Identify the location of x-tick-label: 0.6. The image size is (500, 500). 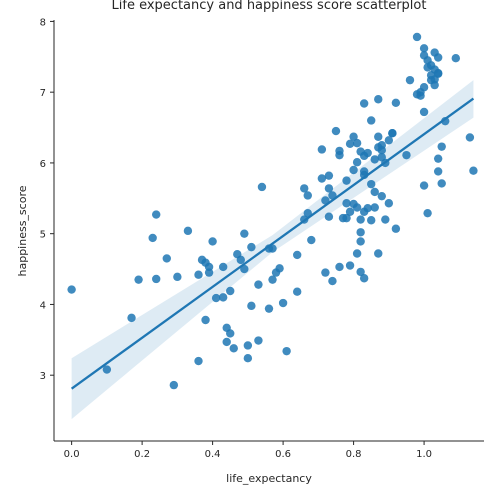
(283, 454).